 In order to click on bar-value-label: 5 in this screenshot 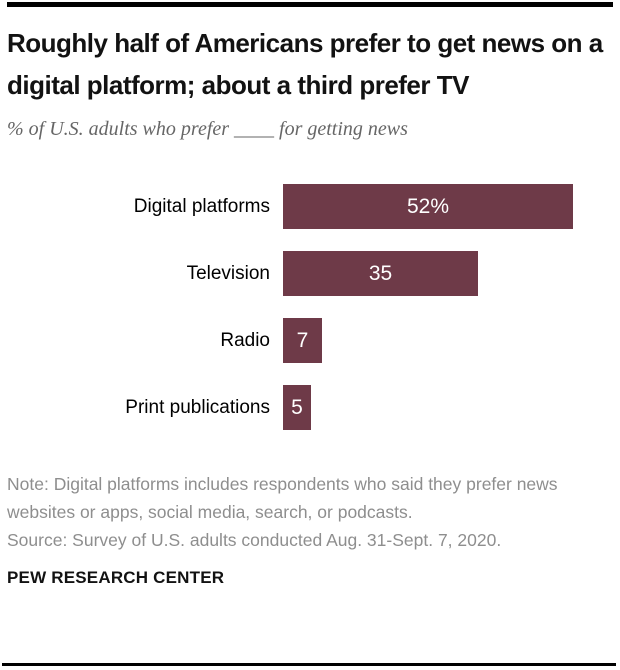, I will do `click(297, 407)`.